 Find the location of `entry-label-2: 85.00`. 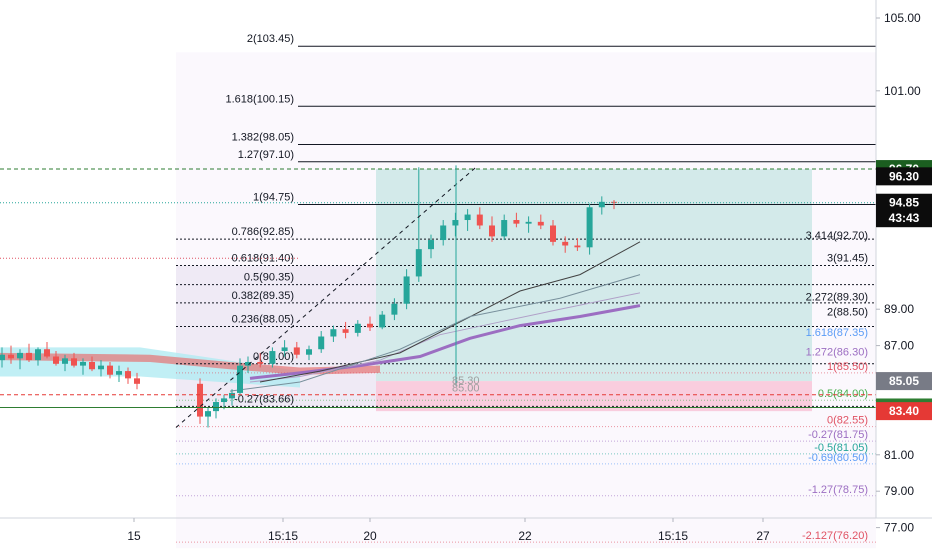

entry-label-2: 85.00 is located at coordinates (466, 388).